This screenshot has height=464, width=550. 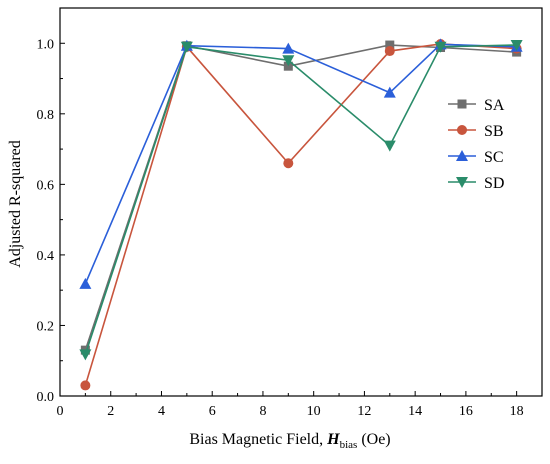 What do you see at coordinates (494, 105) in the screenshot?
I see `legend-label-sa: SA` at bounding box center [494, 105].